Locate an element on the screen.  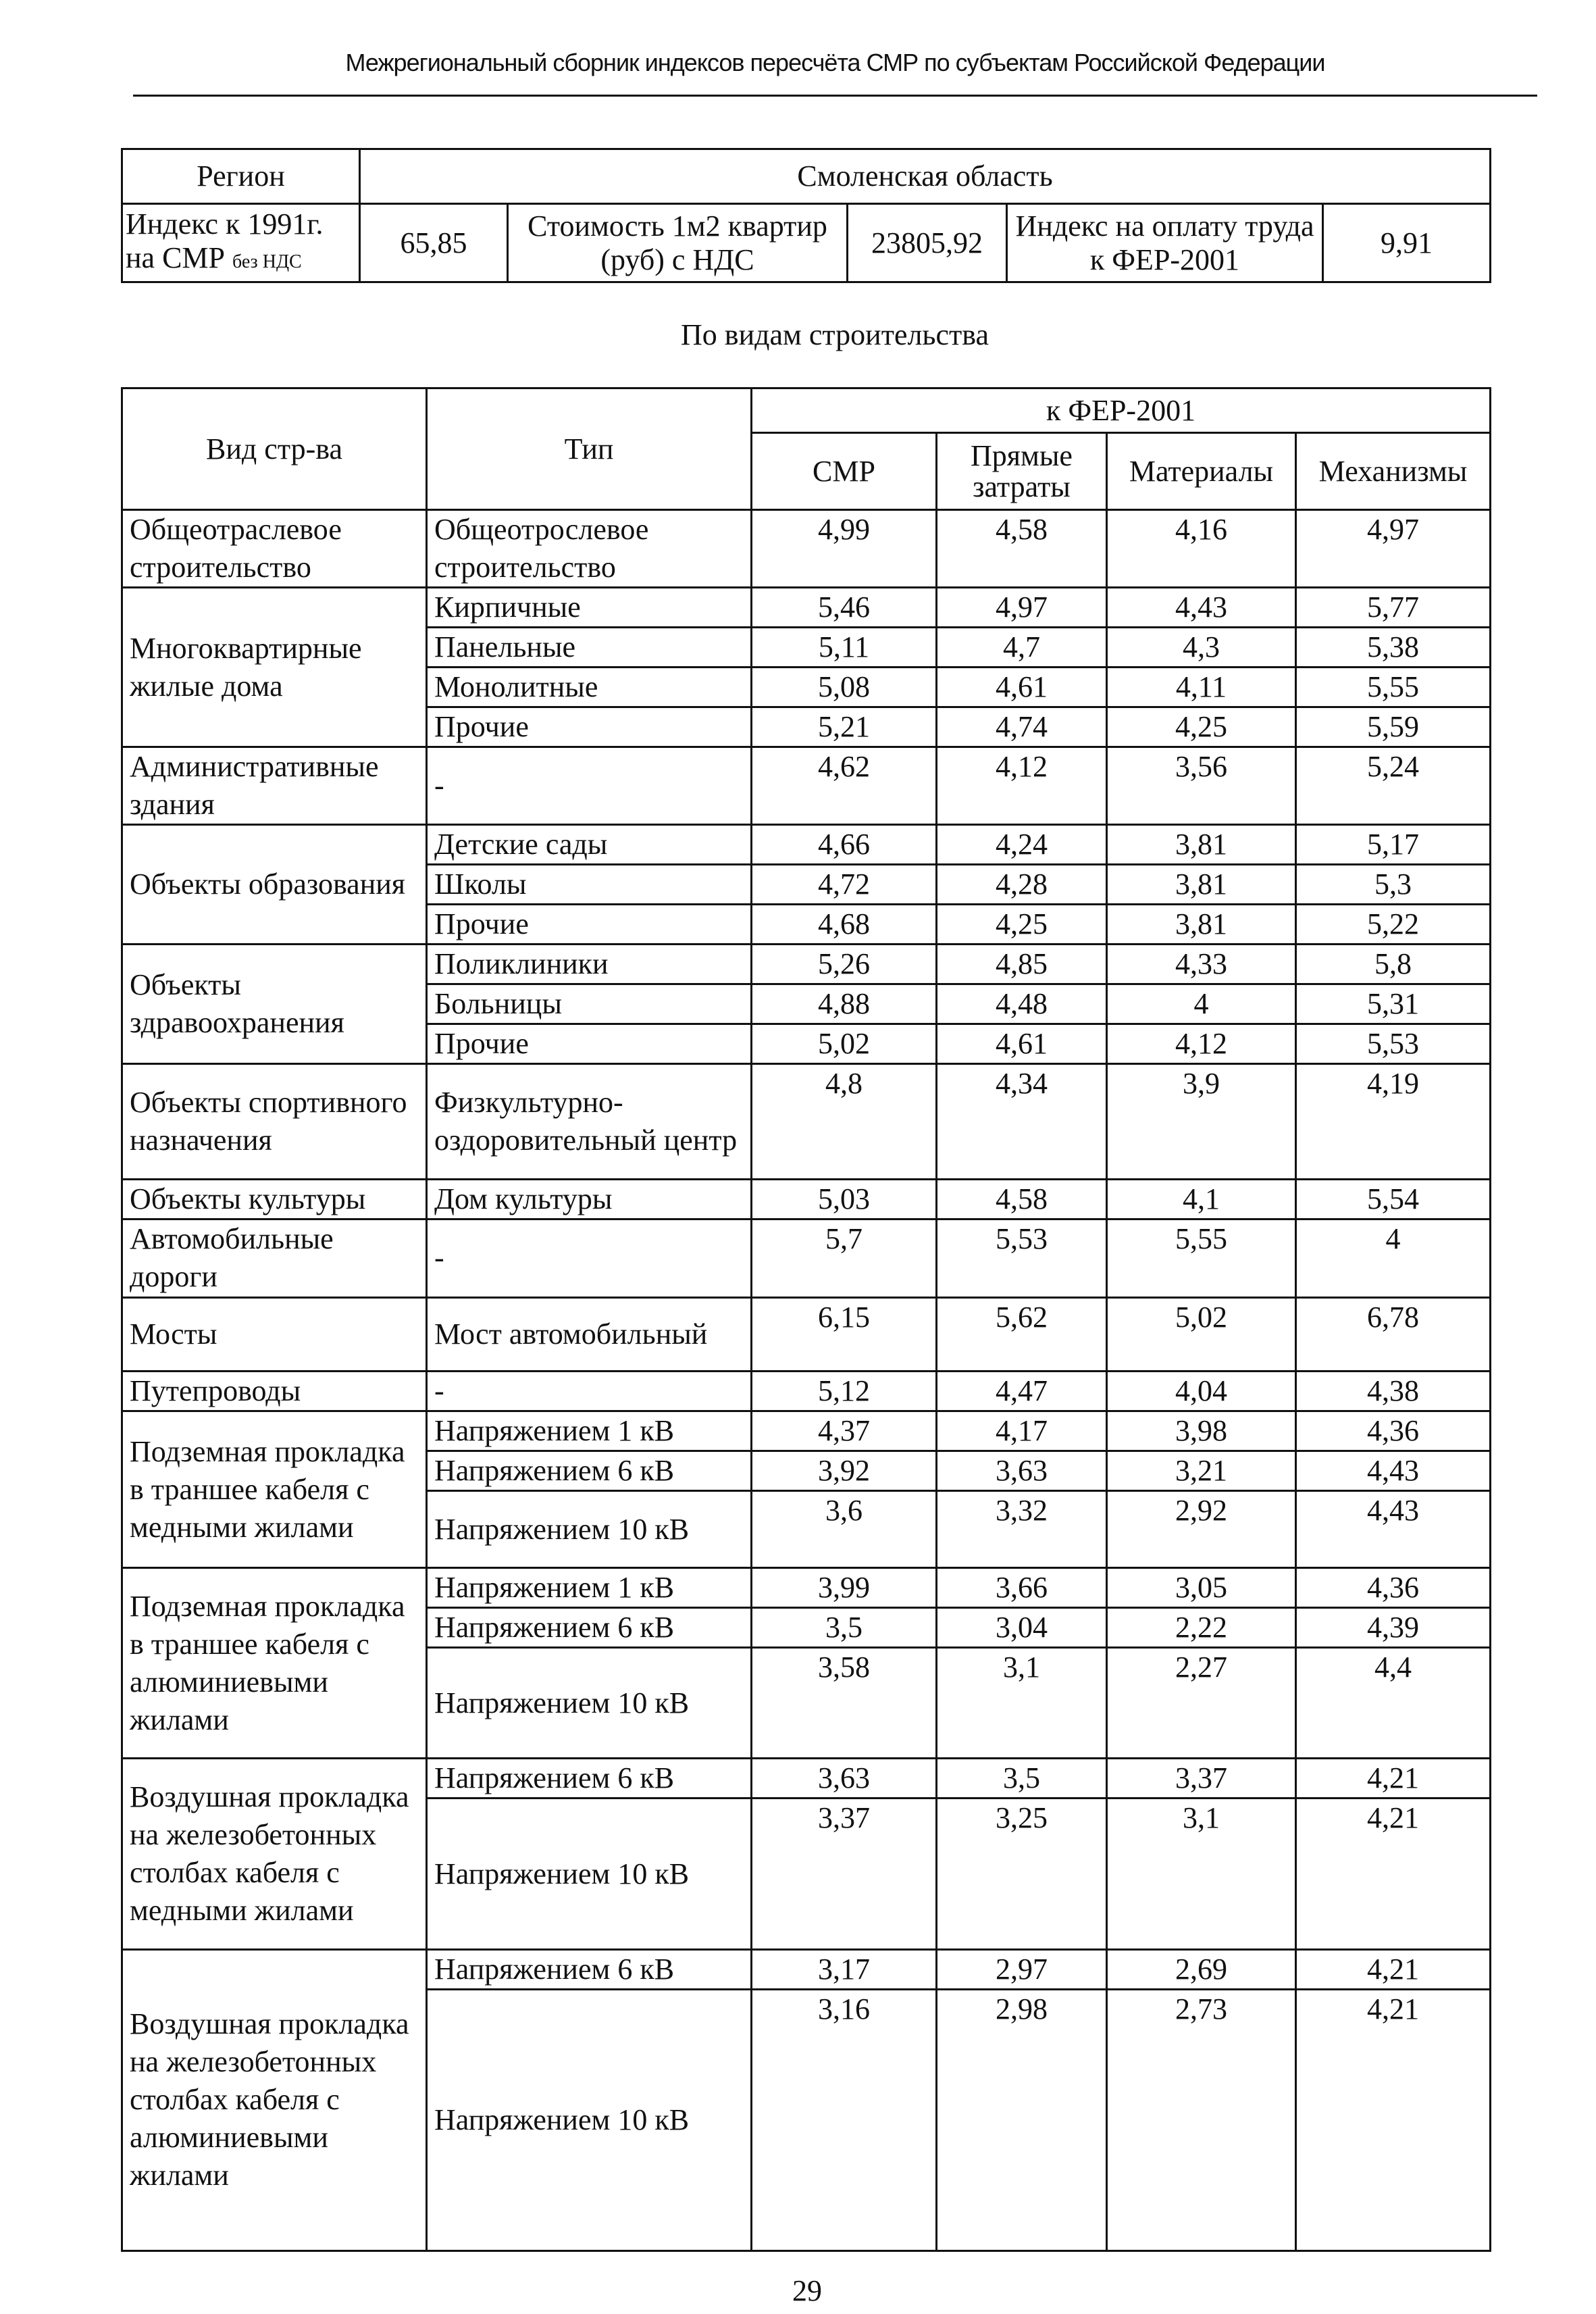
index-value: 5,62 is located at coordinates (1021, 1334).